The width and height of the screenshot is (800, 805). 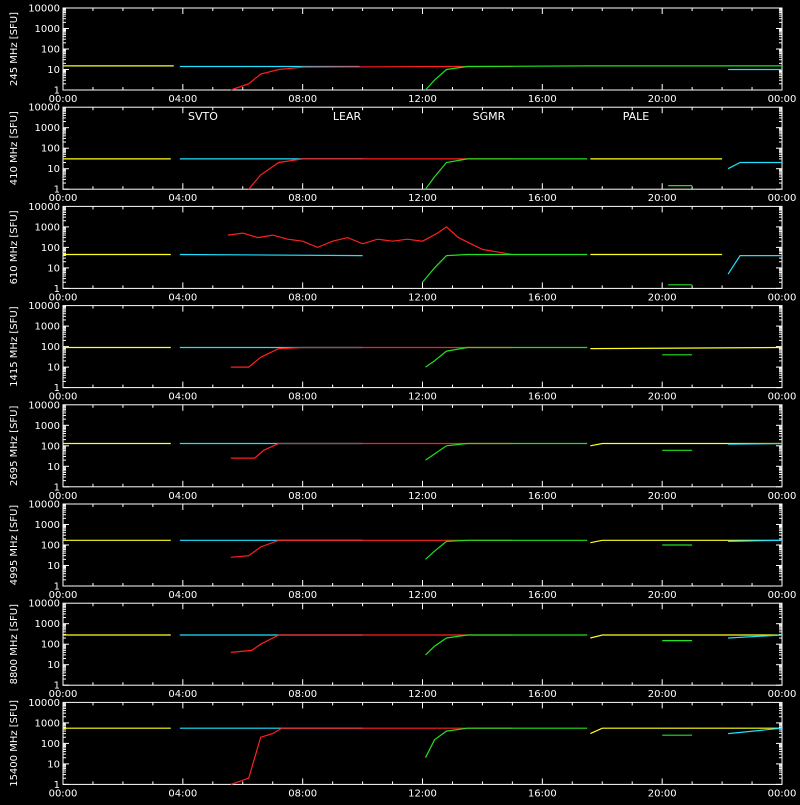 What do you see at coordinates (14, 148) in the screenshot?
I see `y-axis-label: 410 MHz [SFU]` at bounding box center [14, 148].